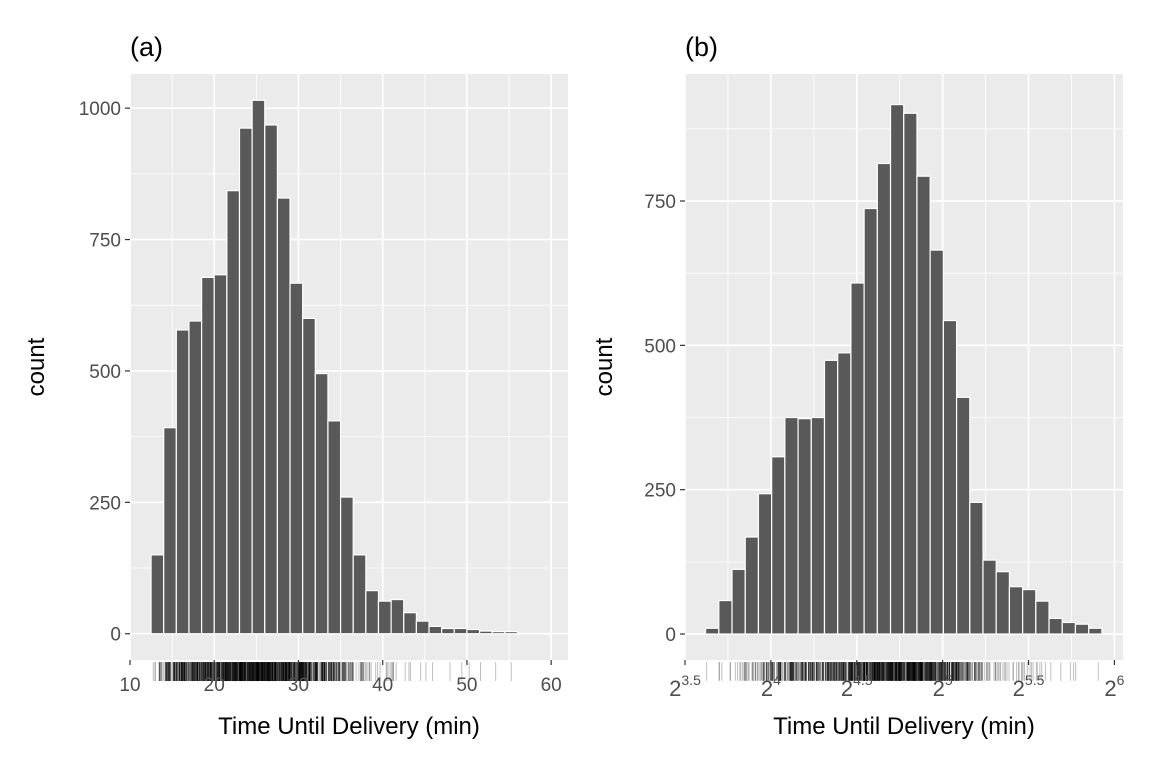 The image size is (1152, 768). What do you see at coordinates (100, 109) in the screenshot?
I see `y-tick-label: 1000` at bounding box center [100, 109].